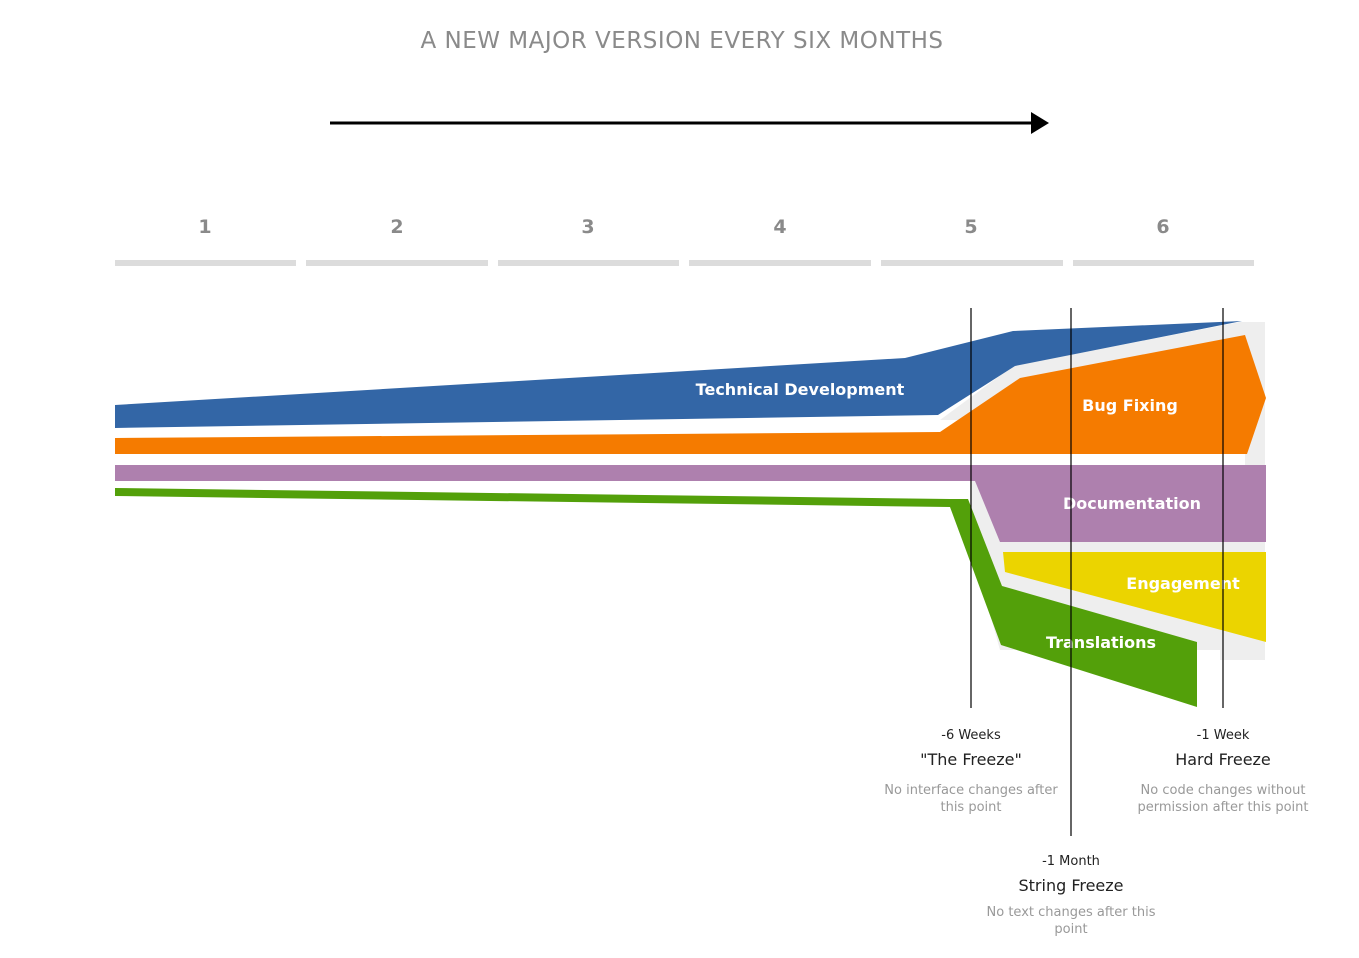 This screenshot has width=1359, height=958. Describe the element at coordinates (204, 227) in the screenshot. I see `month-label-1: 1` at that location.